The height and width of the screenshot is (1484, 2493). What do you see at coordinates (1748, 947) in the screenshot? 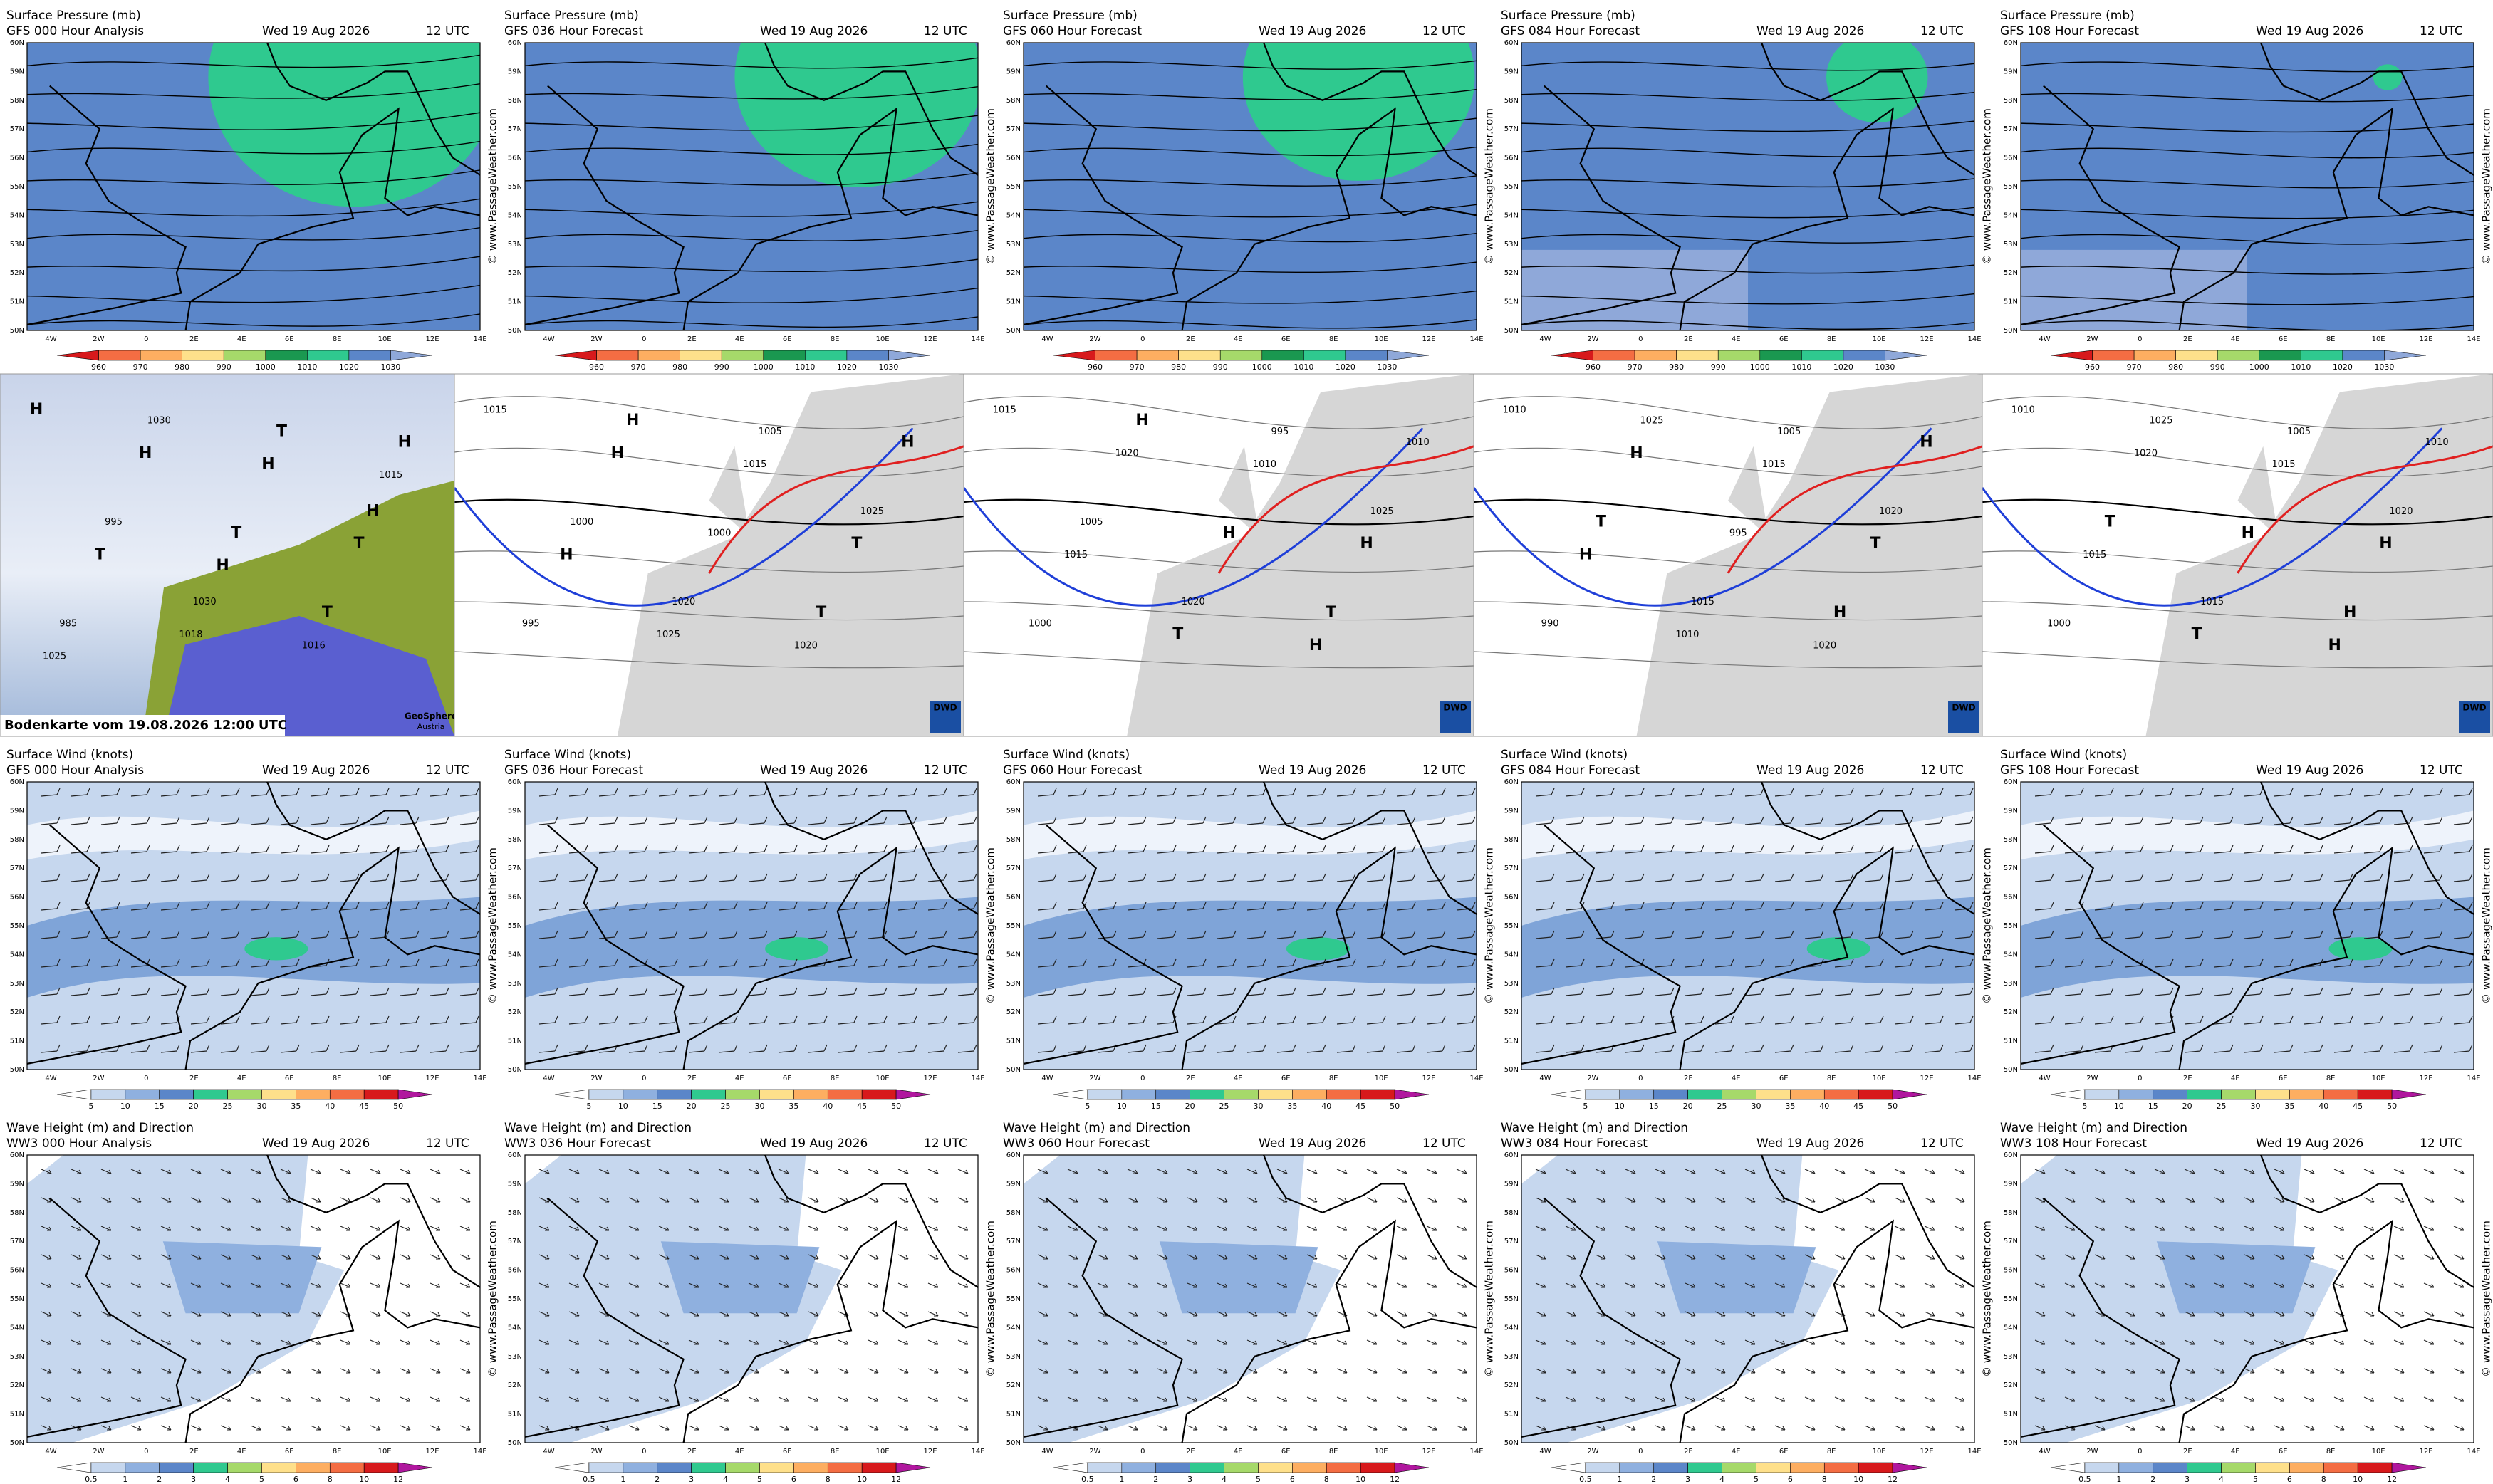
I see `wind-band` at bounding box center [1748, 947].